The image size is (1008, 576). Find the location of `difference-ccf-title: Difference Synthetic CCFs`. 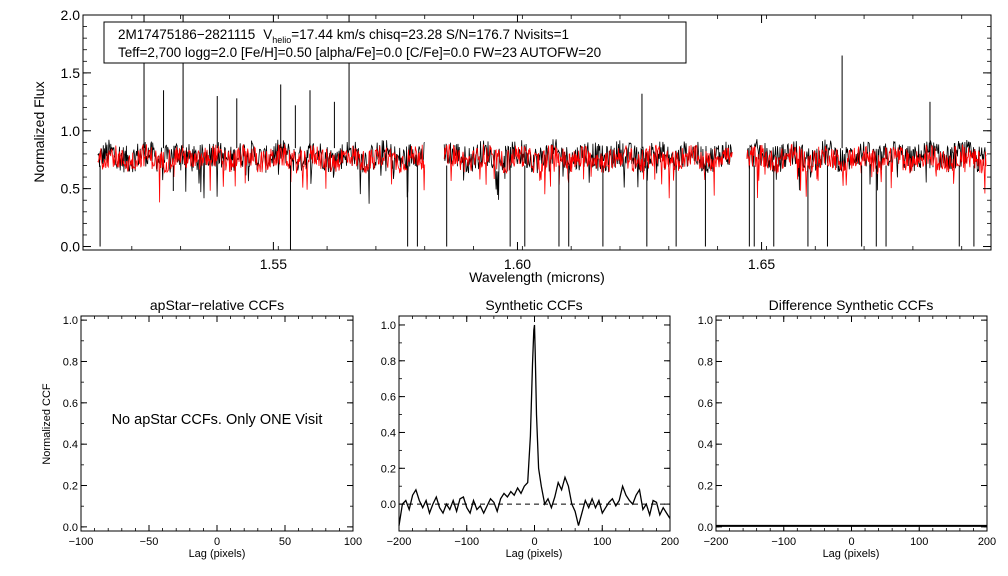

difference-ccf-title: Difference Synthetic CCFs is located at coordinates (851, 305).